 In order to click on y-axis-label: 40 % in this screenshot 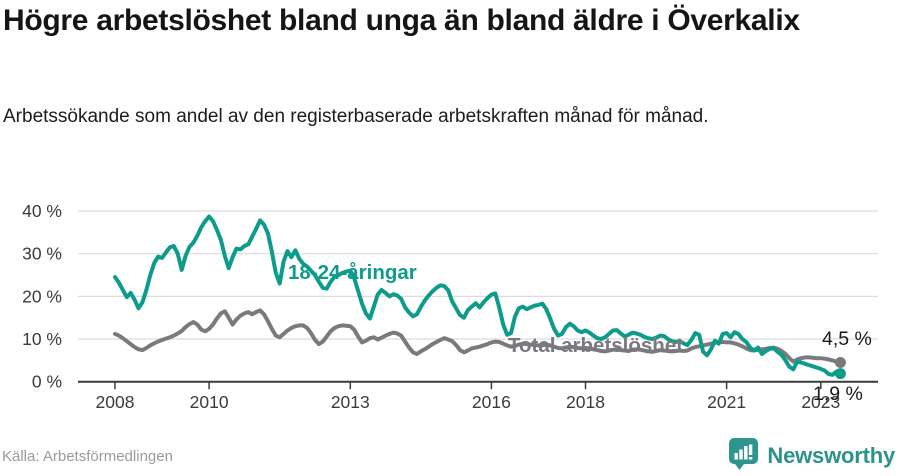, I will do `click(42, 211)`.